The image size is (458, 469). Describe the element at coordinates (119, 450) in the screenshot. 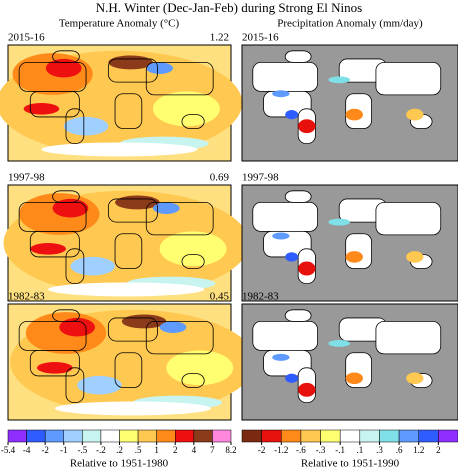

I see `colorbar-tick-label: .2` at that location.